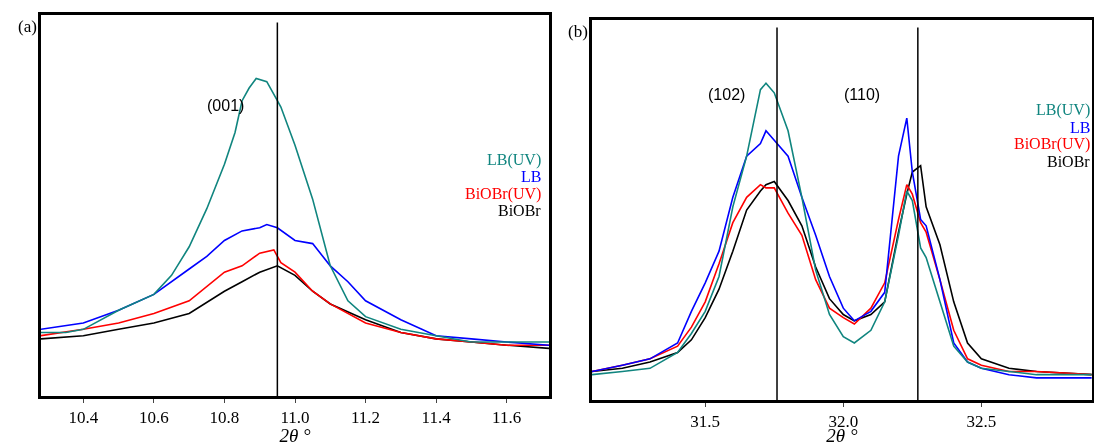  Describe the element at coordinates (295, 418) in the screenshot. I see `x-tick-label: 11.0` at that location.